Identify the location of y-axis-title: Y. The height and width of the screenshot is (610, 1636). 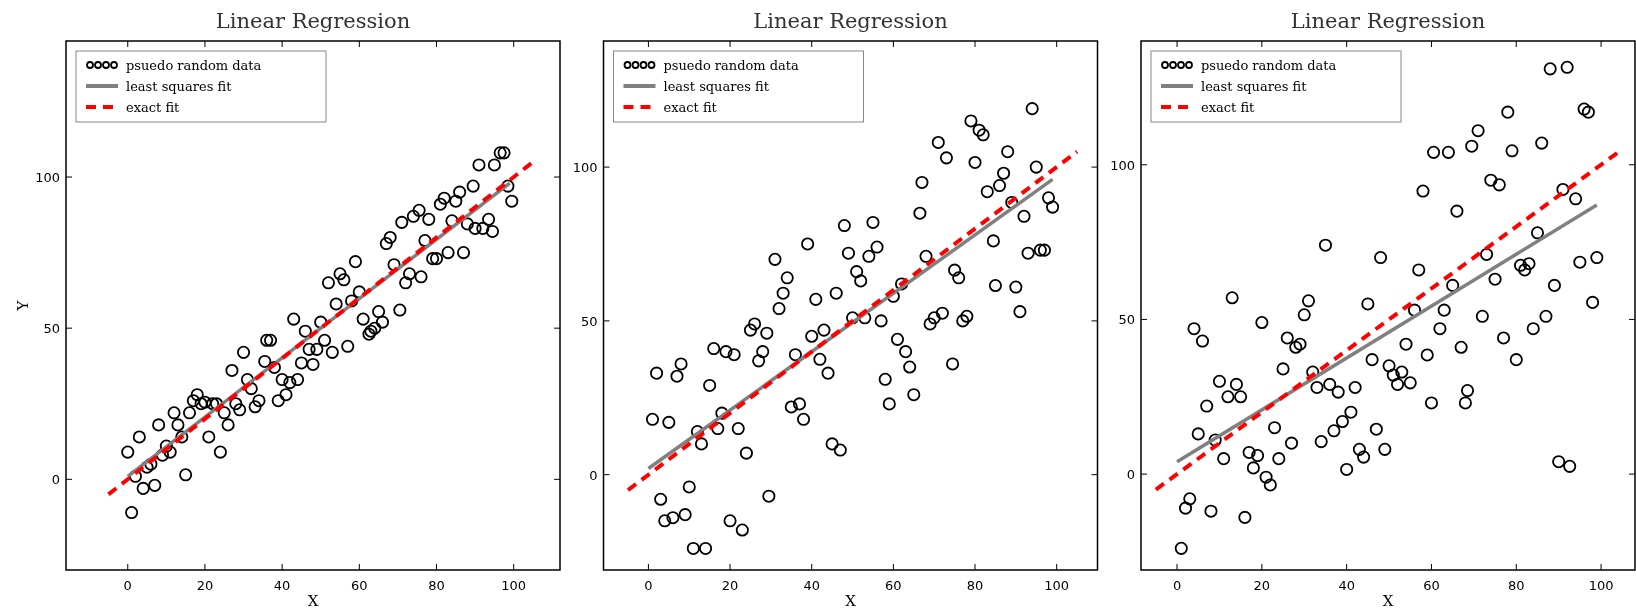
(23, 305).